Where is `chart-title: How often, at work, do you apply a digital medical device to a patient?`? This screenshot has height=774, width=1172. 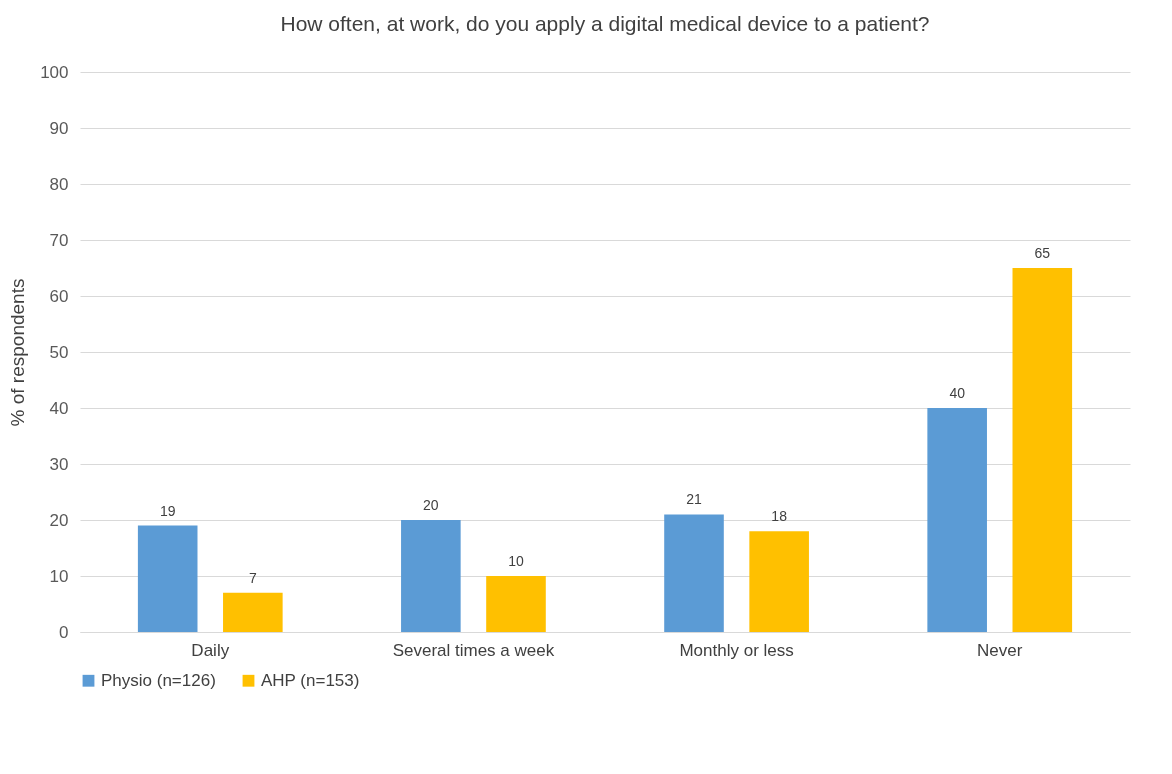 chart-title: How often, at work, do you apply a digital medical device to a patient? is located at coordinates (605, 23).